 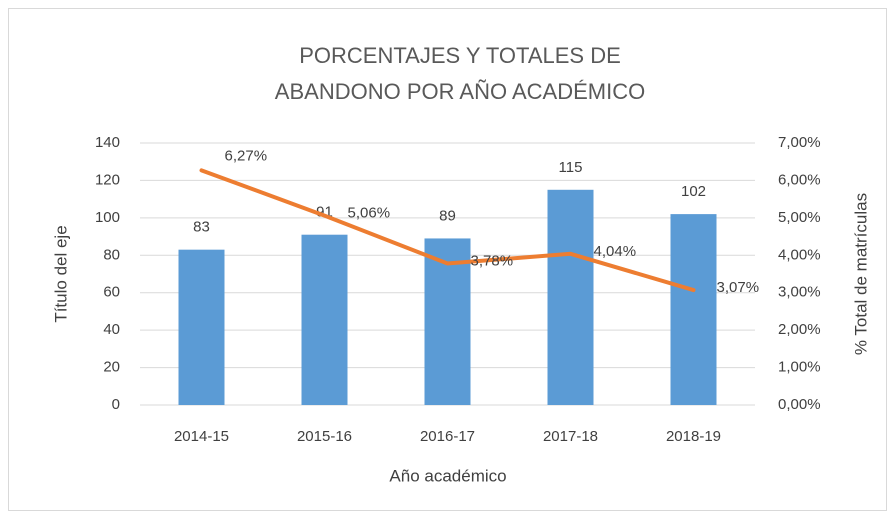 What do you see at coordinates (447, 230) in the screenshot?
I see `line` at bounding box center [447, 230].